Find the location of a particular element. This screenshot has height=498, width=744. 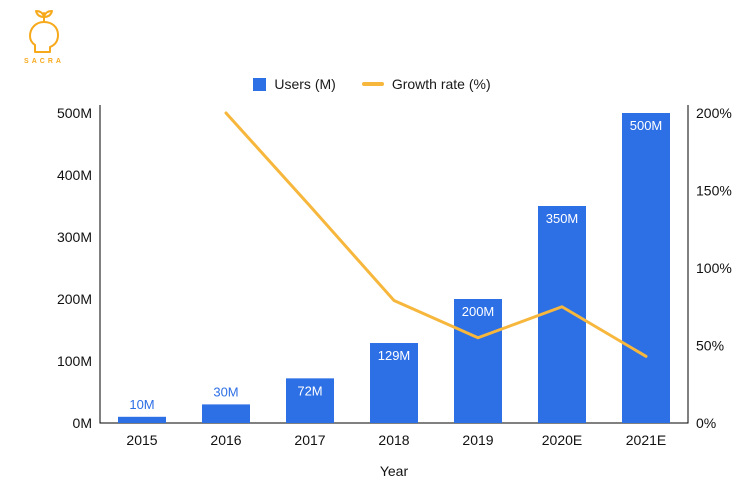

svg-text: 2018 is located at coordinates (393, 440).